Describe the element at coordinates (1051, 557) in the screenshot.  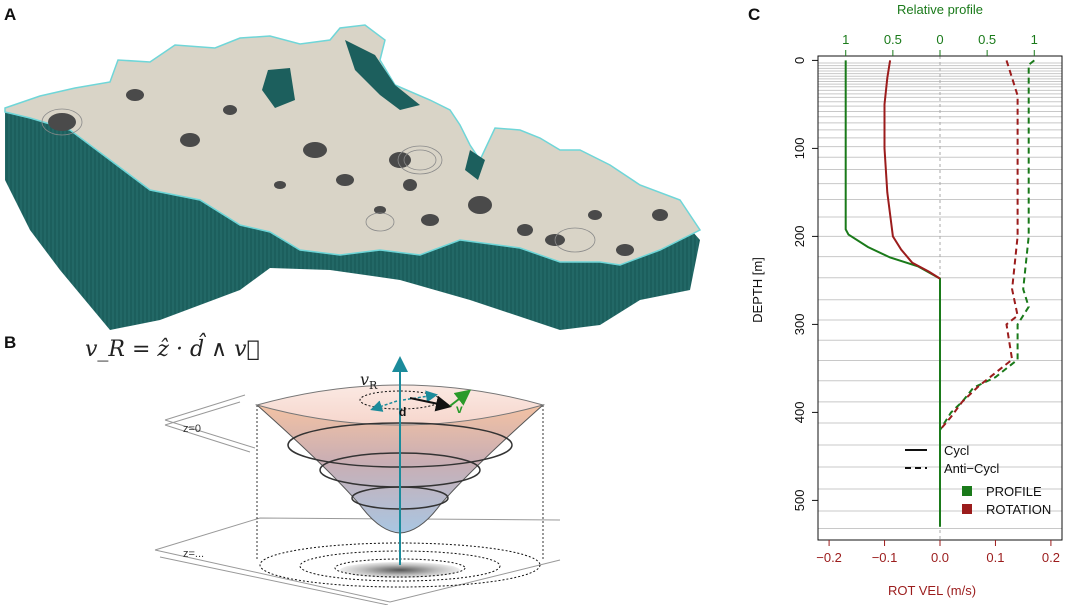
I see `x-tick-label: 0.2` at that location.